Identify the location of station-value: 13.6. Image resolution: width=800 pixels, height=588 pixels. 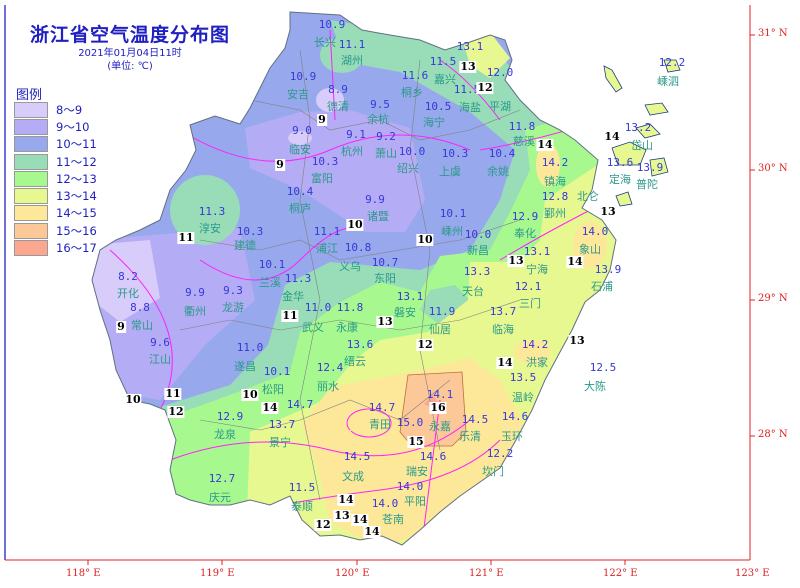
(360, 344).